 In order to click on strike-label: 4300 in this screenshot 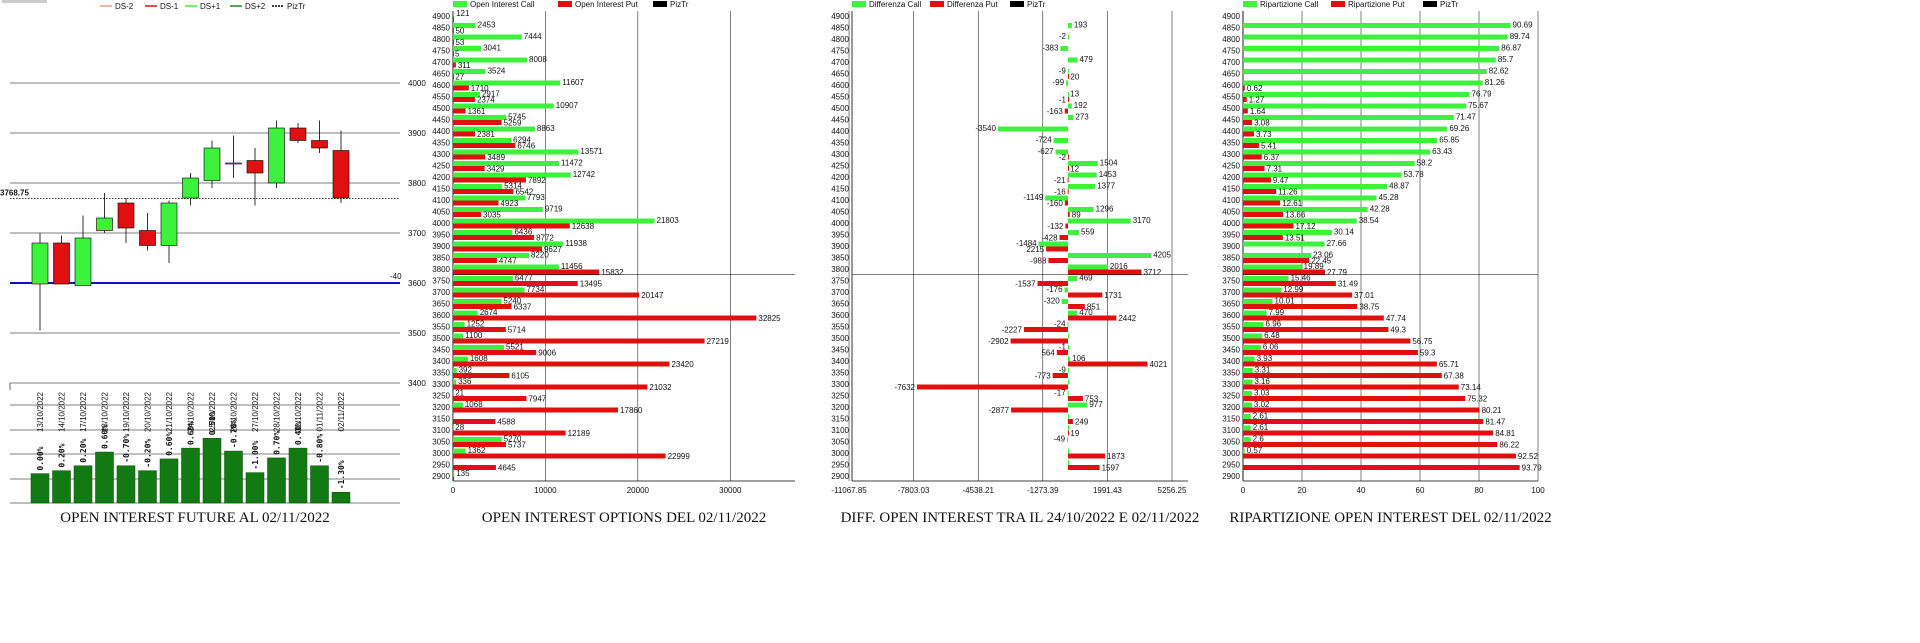, I will do `click(1231, 154)`.